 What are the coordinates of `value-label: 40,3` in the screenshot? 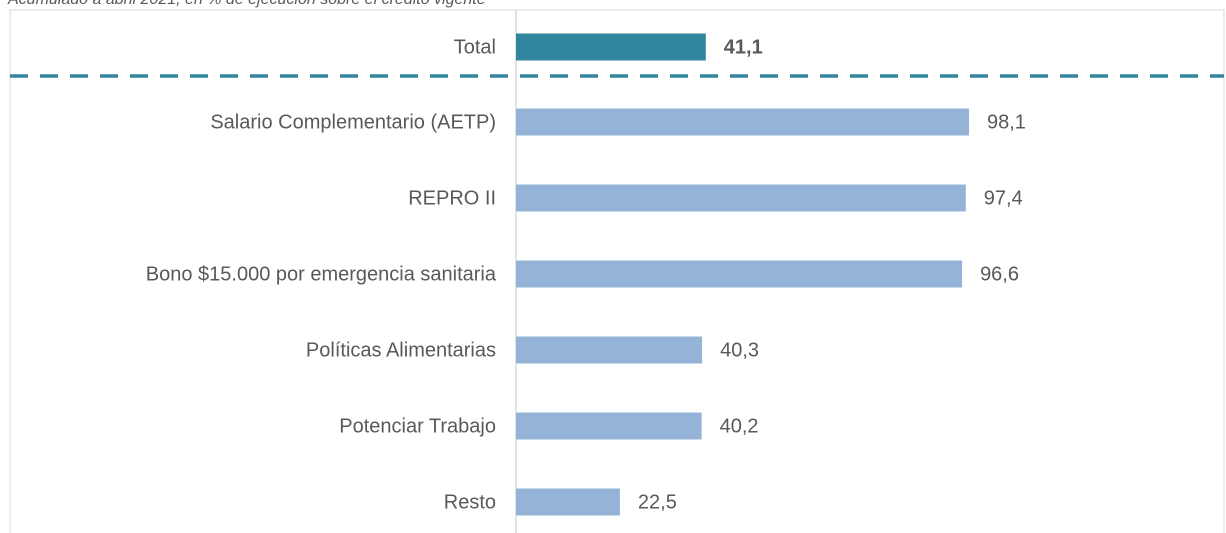 It's located at (739, 350).